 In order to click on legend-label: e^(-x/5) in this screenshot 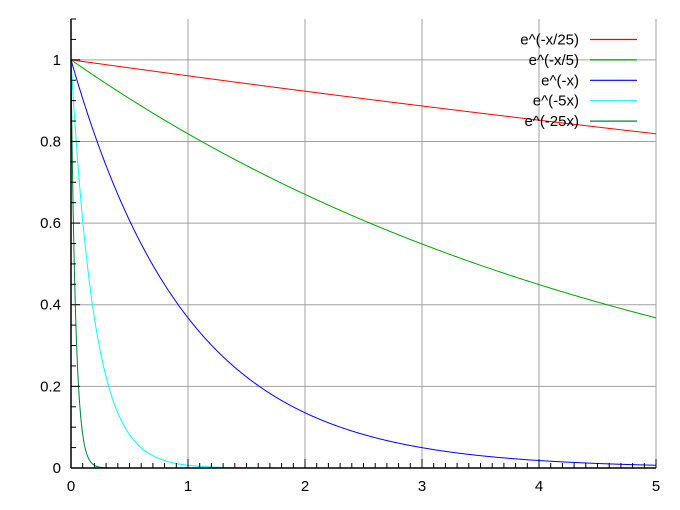, I will do `click(554, 60)`.